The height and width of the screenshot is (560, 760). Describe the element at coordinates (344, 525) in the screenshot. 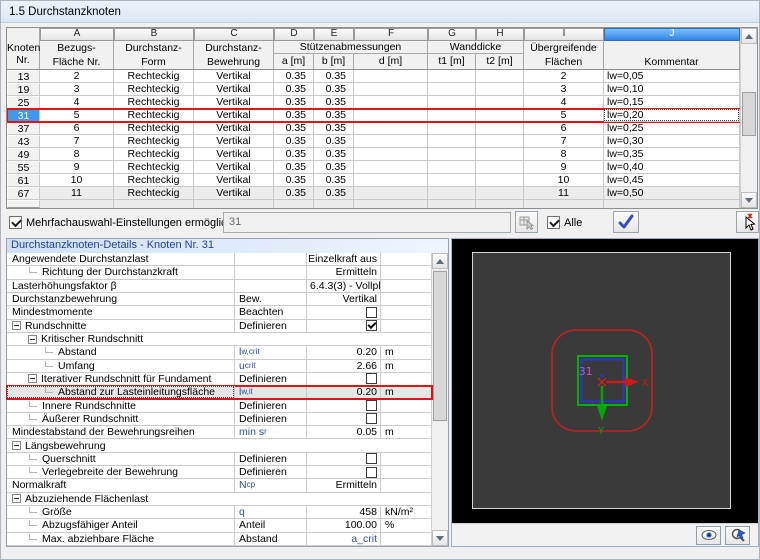

I see `details-value-cell: 100.00` at that location.